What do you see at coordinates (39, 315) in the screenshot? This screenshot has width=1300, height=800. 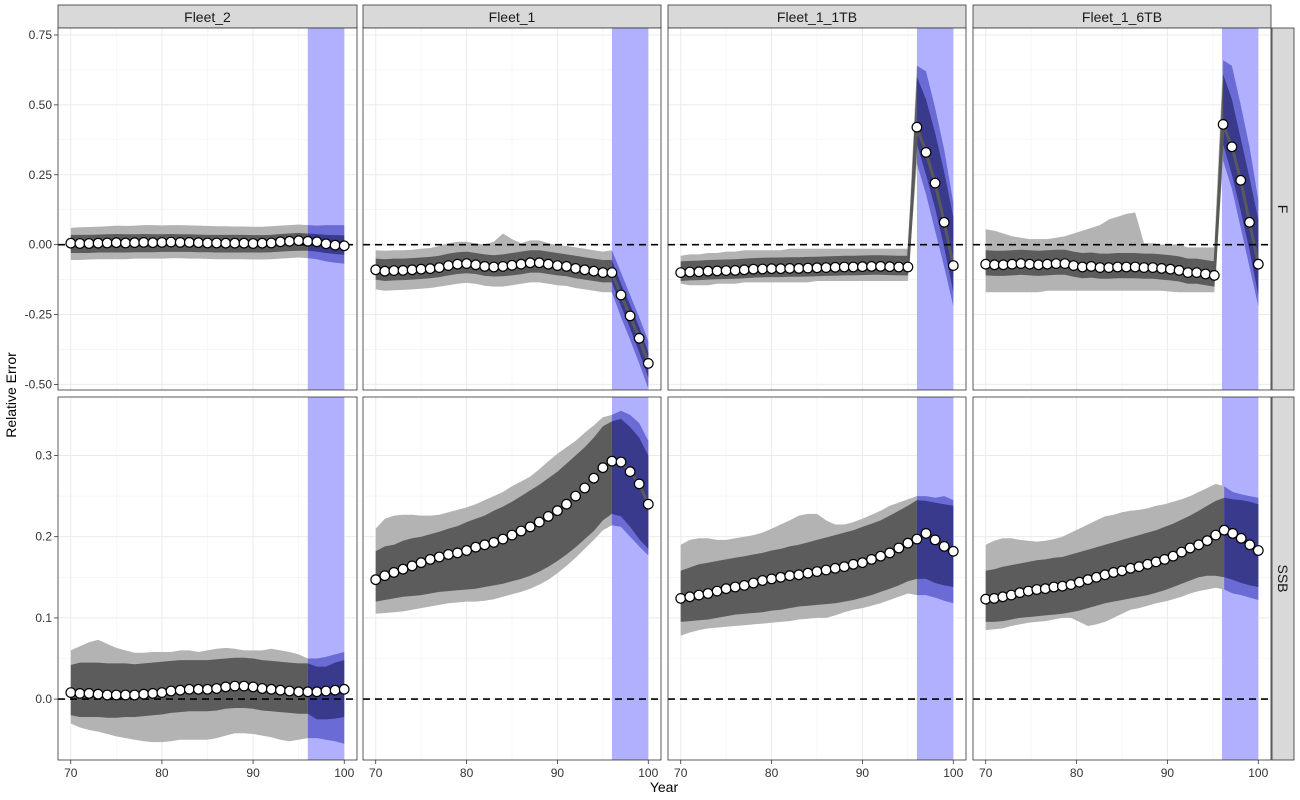 I see `y-tick-label: -0.25` at bounding box center [39, 315].